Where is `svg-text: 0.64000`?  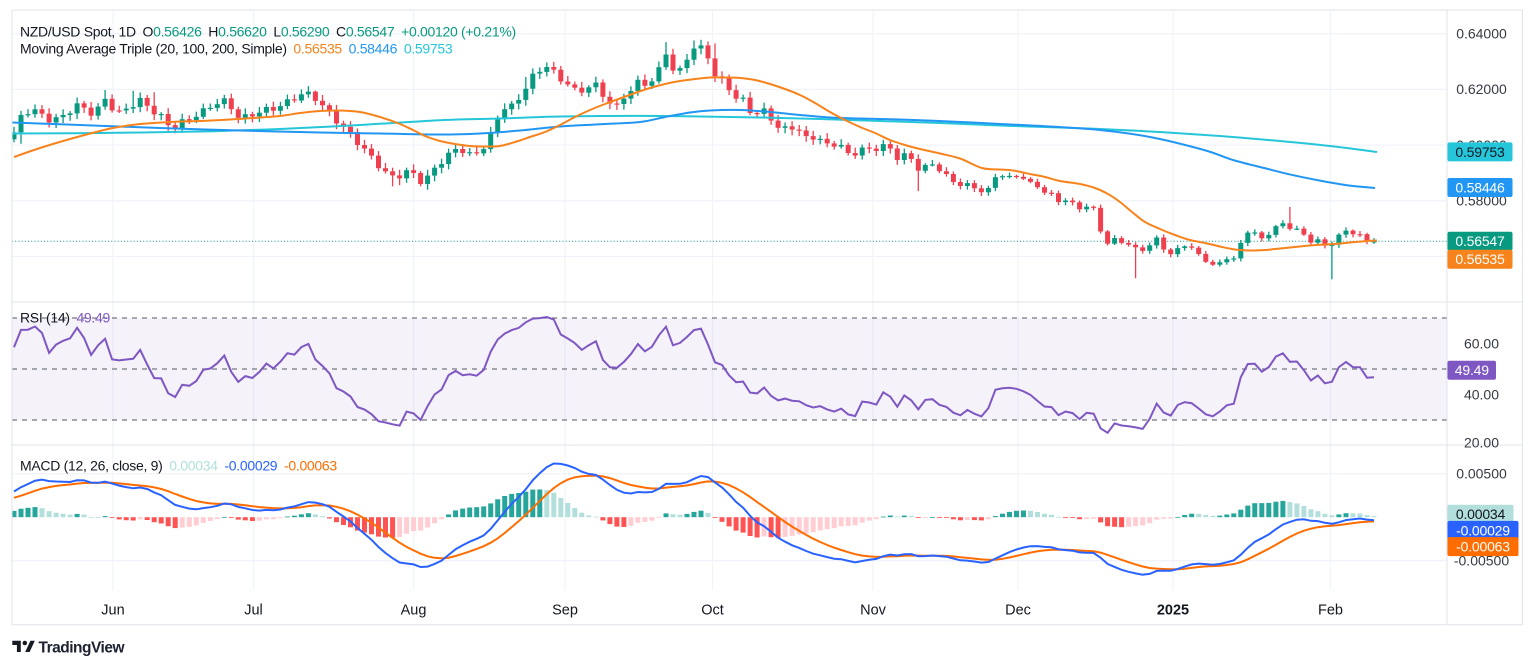 svg-text: 0.64000 is located at coordinates (1481, 34).